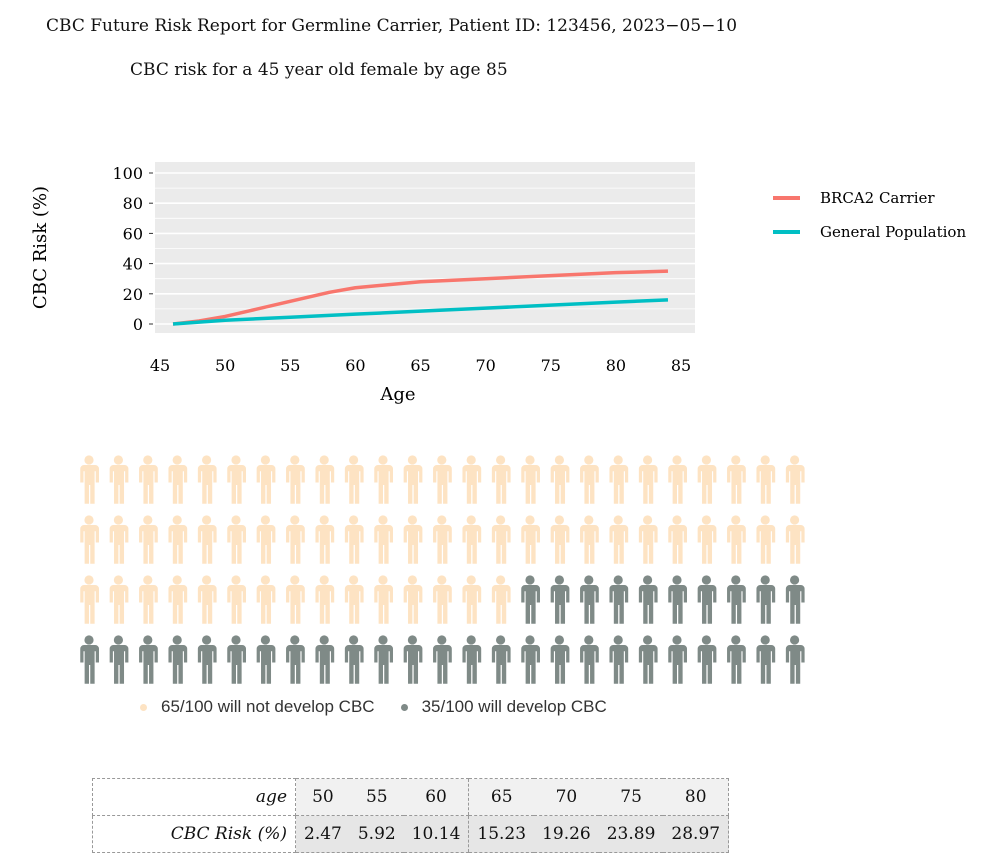  I want to click on table-cell: 19.26, so click(566, 834).